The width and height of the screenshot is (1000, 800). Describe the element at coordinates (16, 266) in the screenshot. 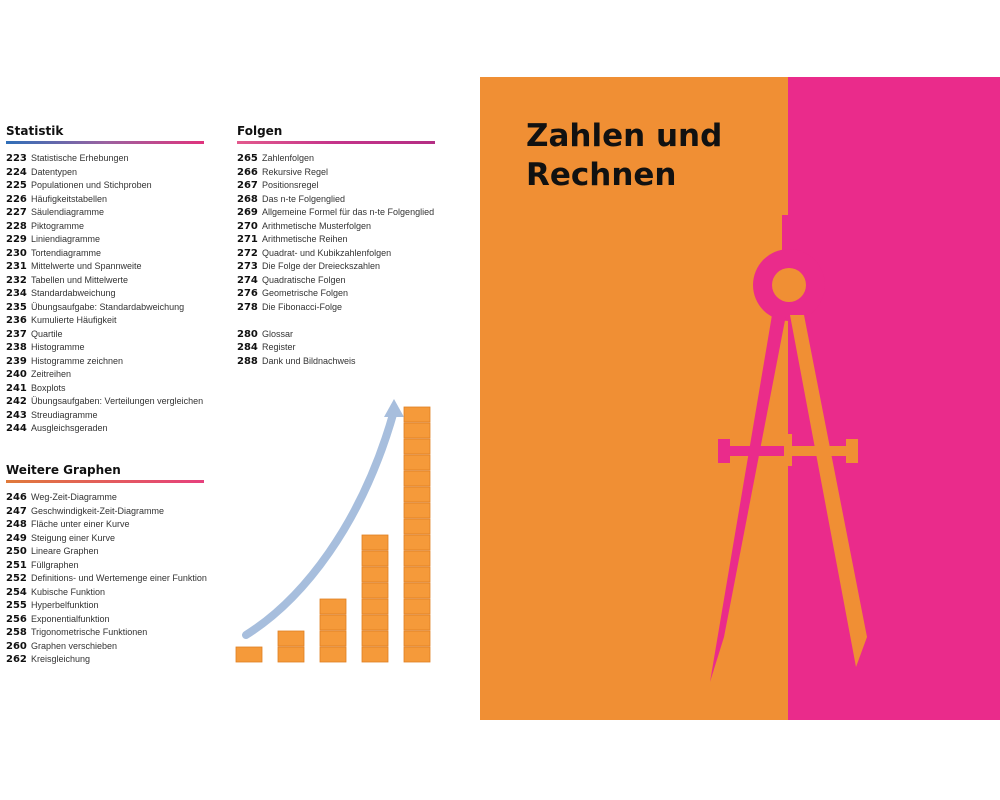

I see `page-number: 231` at that location.